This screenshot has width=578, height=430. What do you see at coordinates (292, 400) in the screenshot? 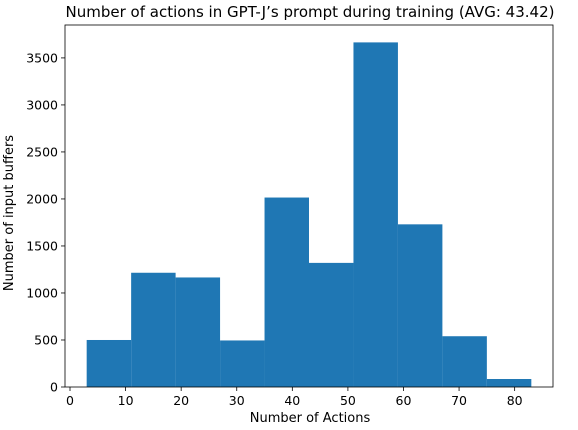
I see `x-tick-label: 40` at bounding box center [292, 400].